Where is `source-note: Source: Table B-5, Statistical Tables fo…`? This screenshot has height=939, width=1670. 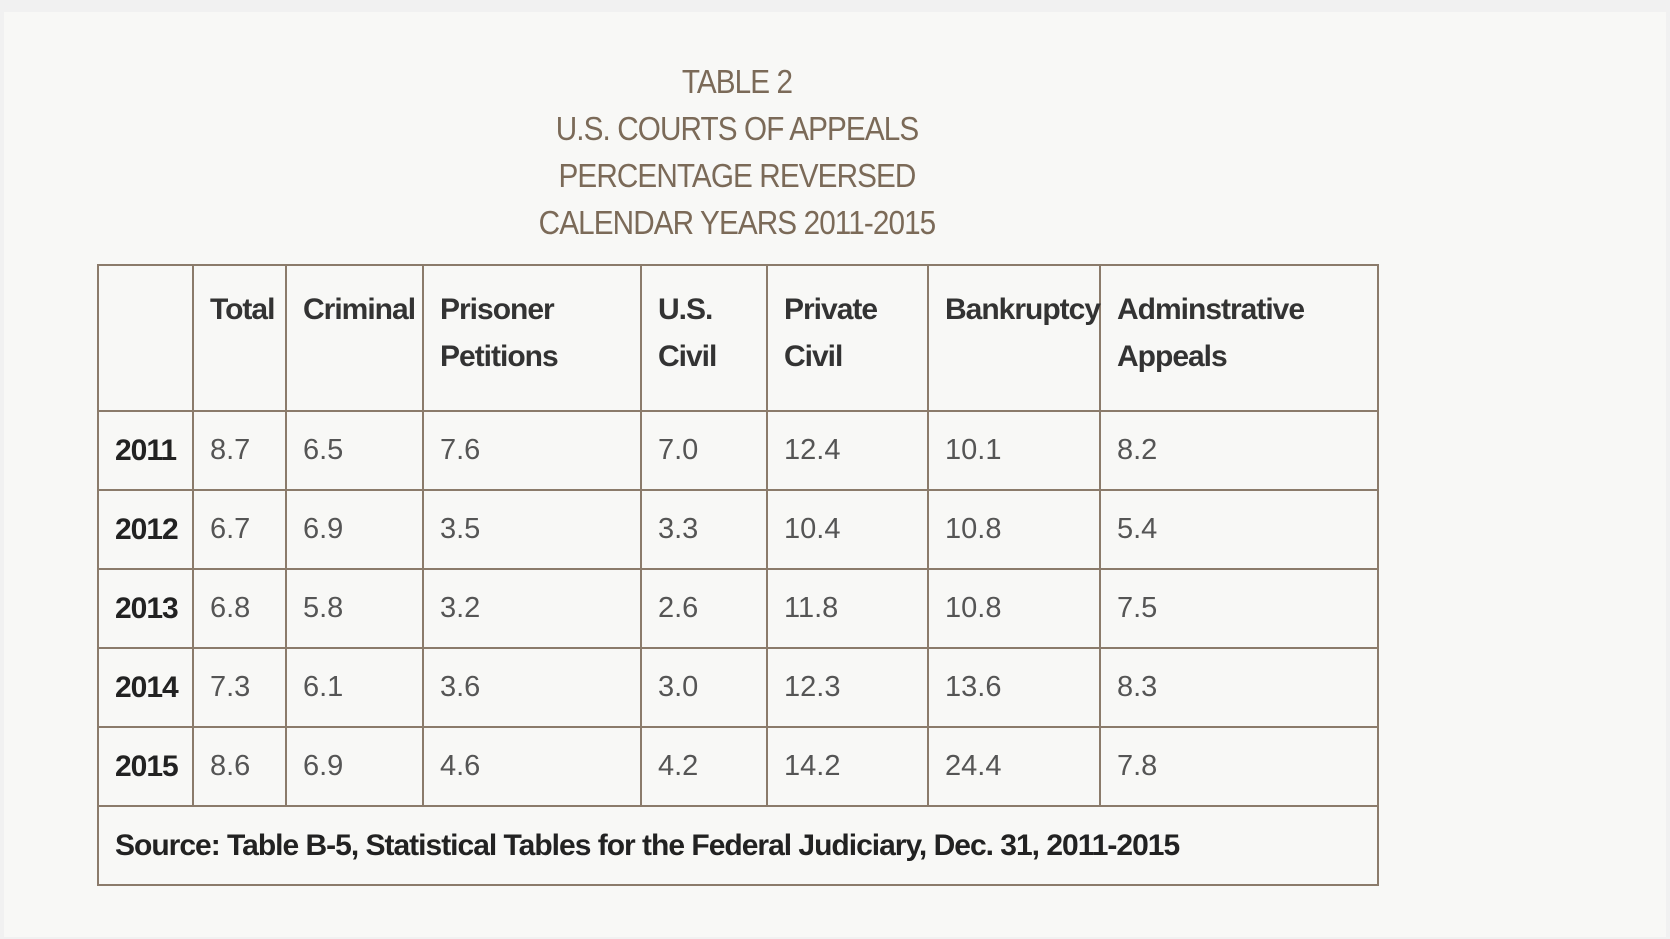
source-note: Source: Table B-5, Statistical Tables fo… is located at coordinates (738, 845).